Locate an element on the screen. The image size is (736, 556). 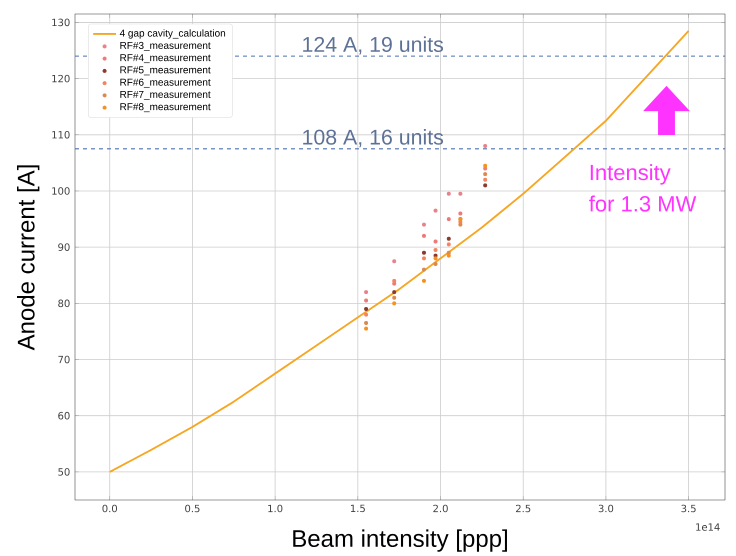
x-tick-label: 1.5 is located at coordinates (357, 508).